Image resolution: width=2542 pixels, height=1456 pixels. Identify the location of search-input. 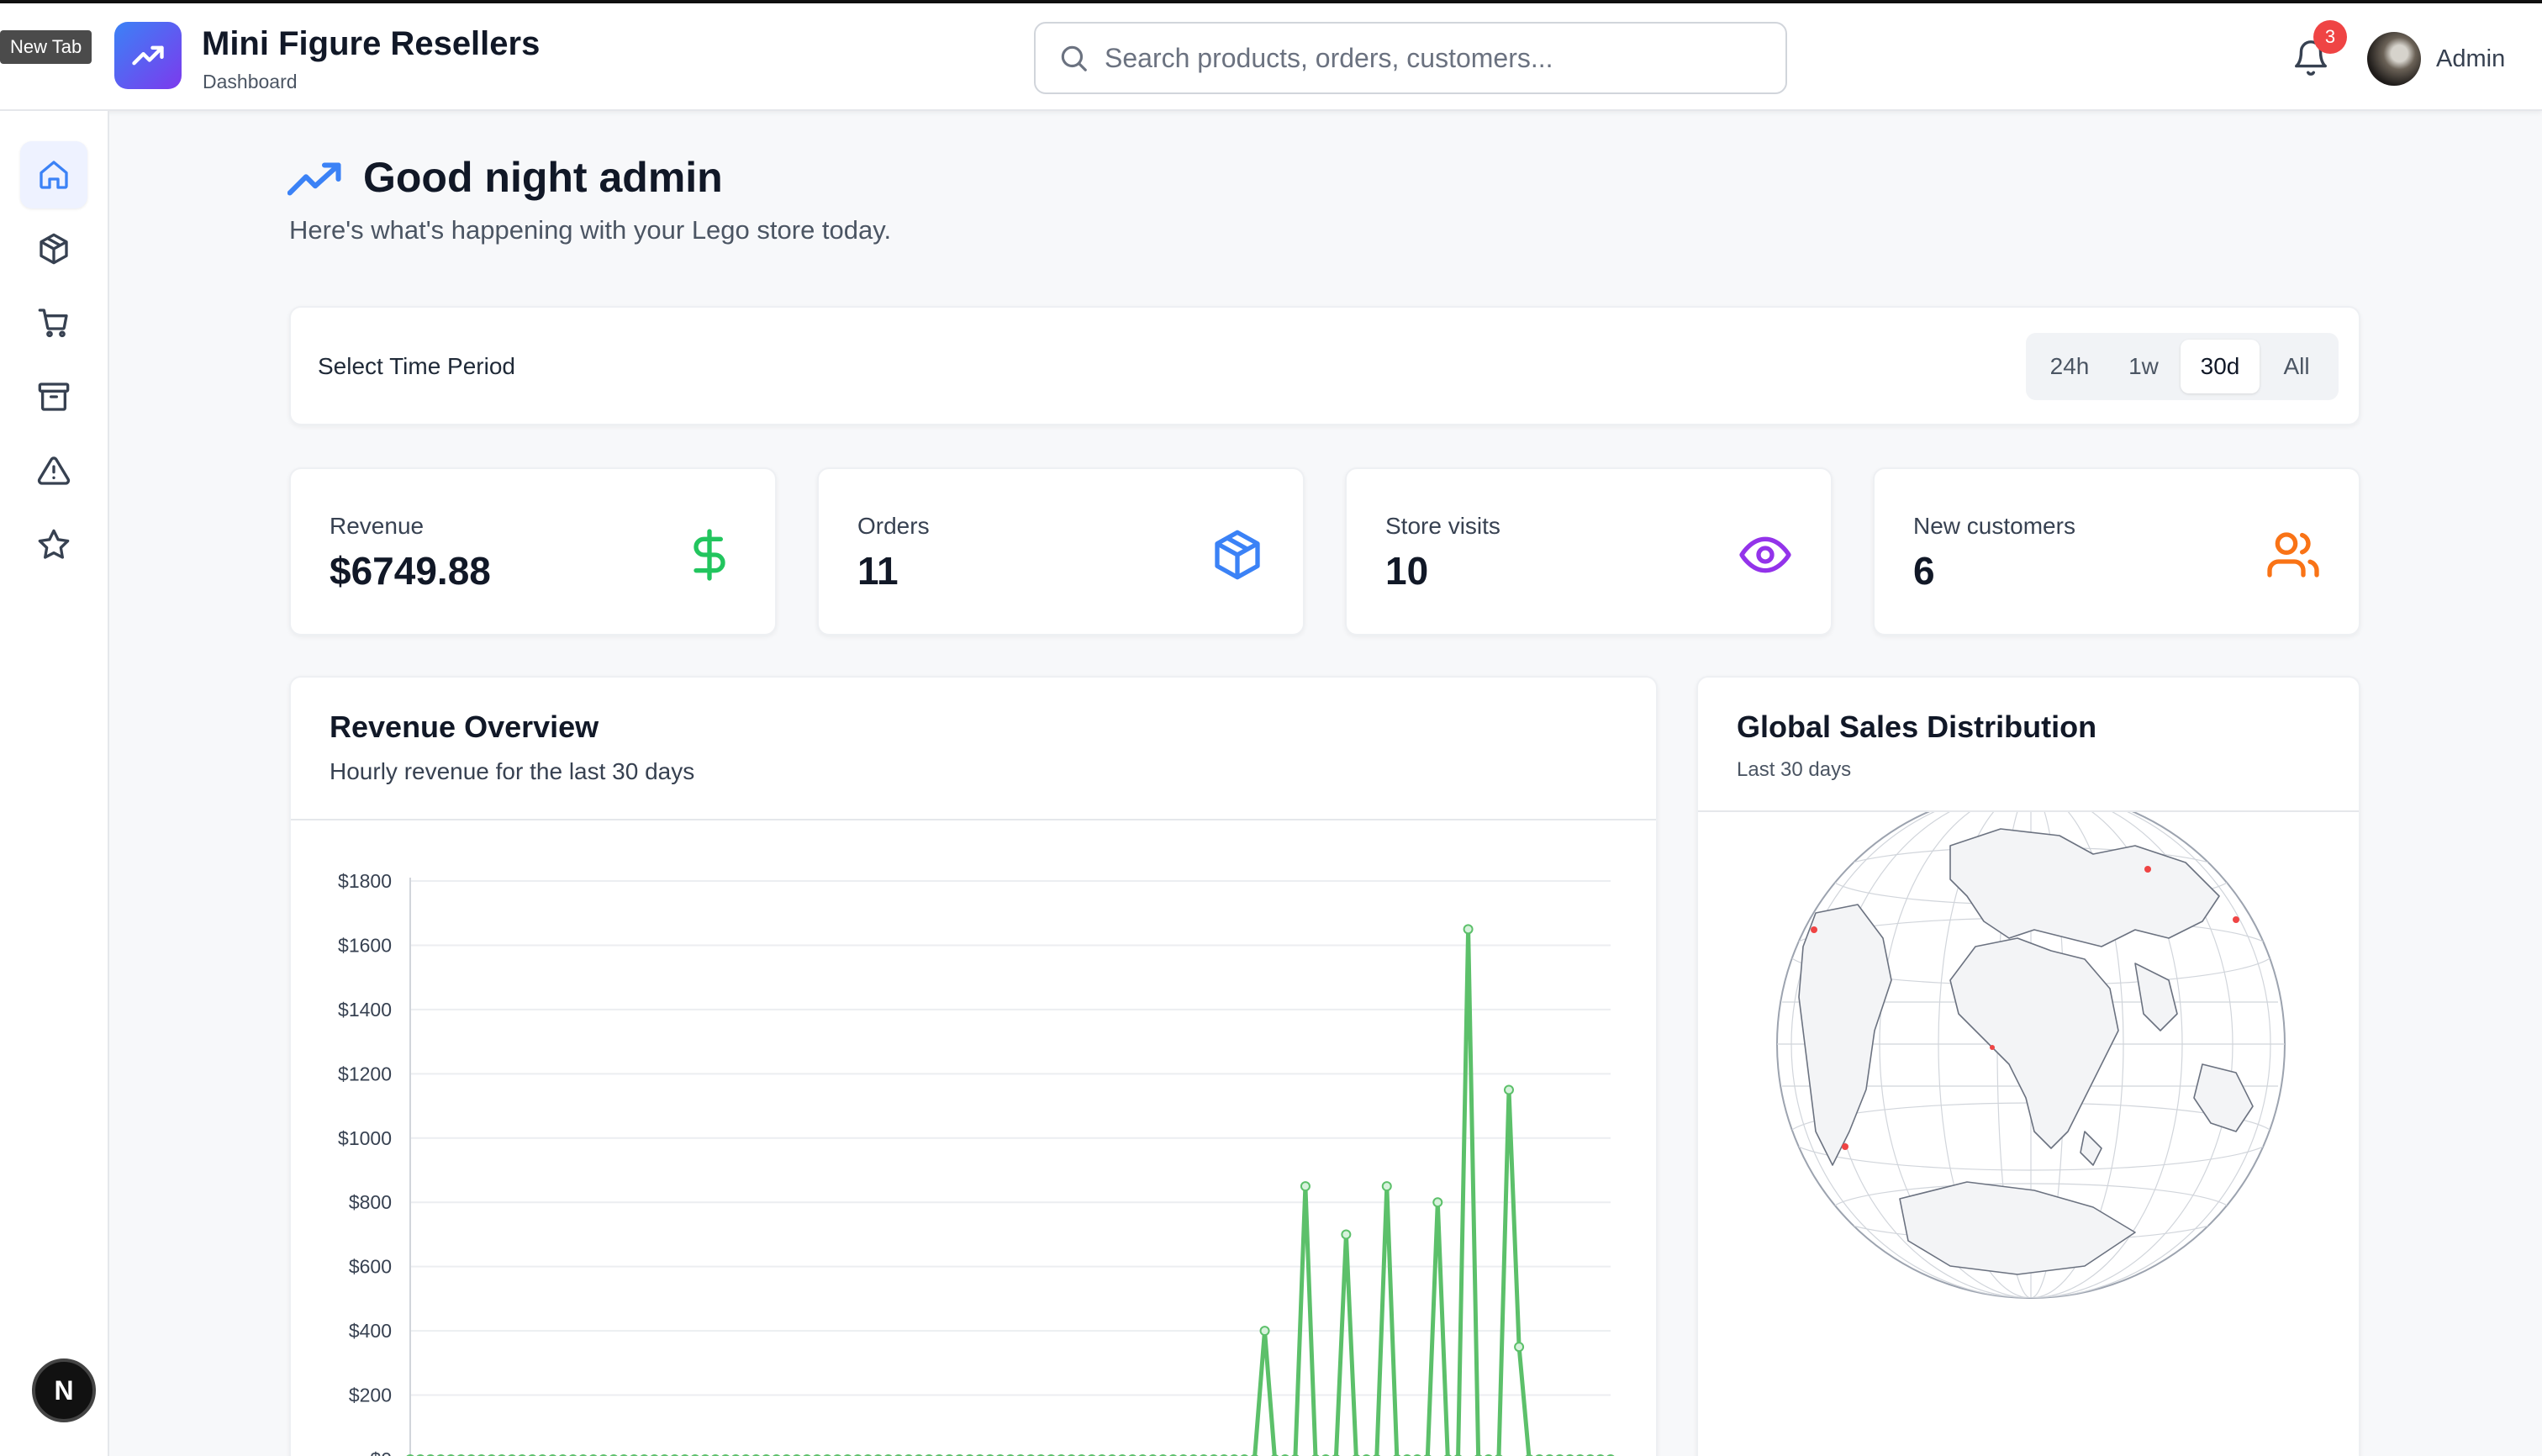
(1432, 58).